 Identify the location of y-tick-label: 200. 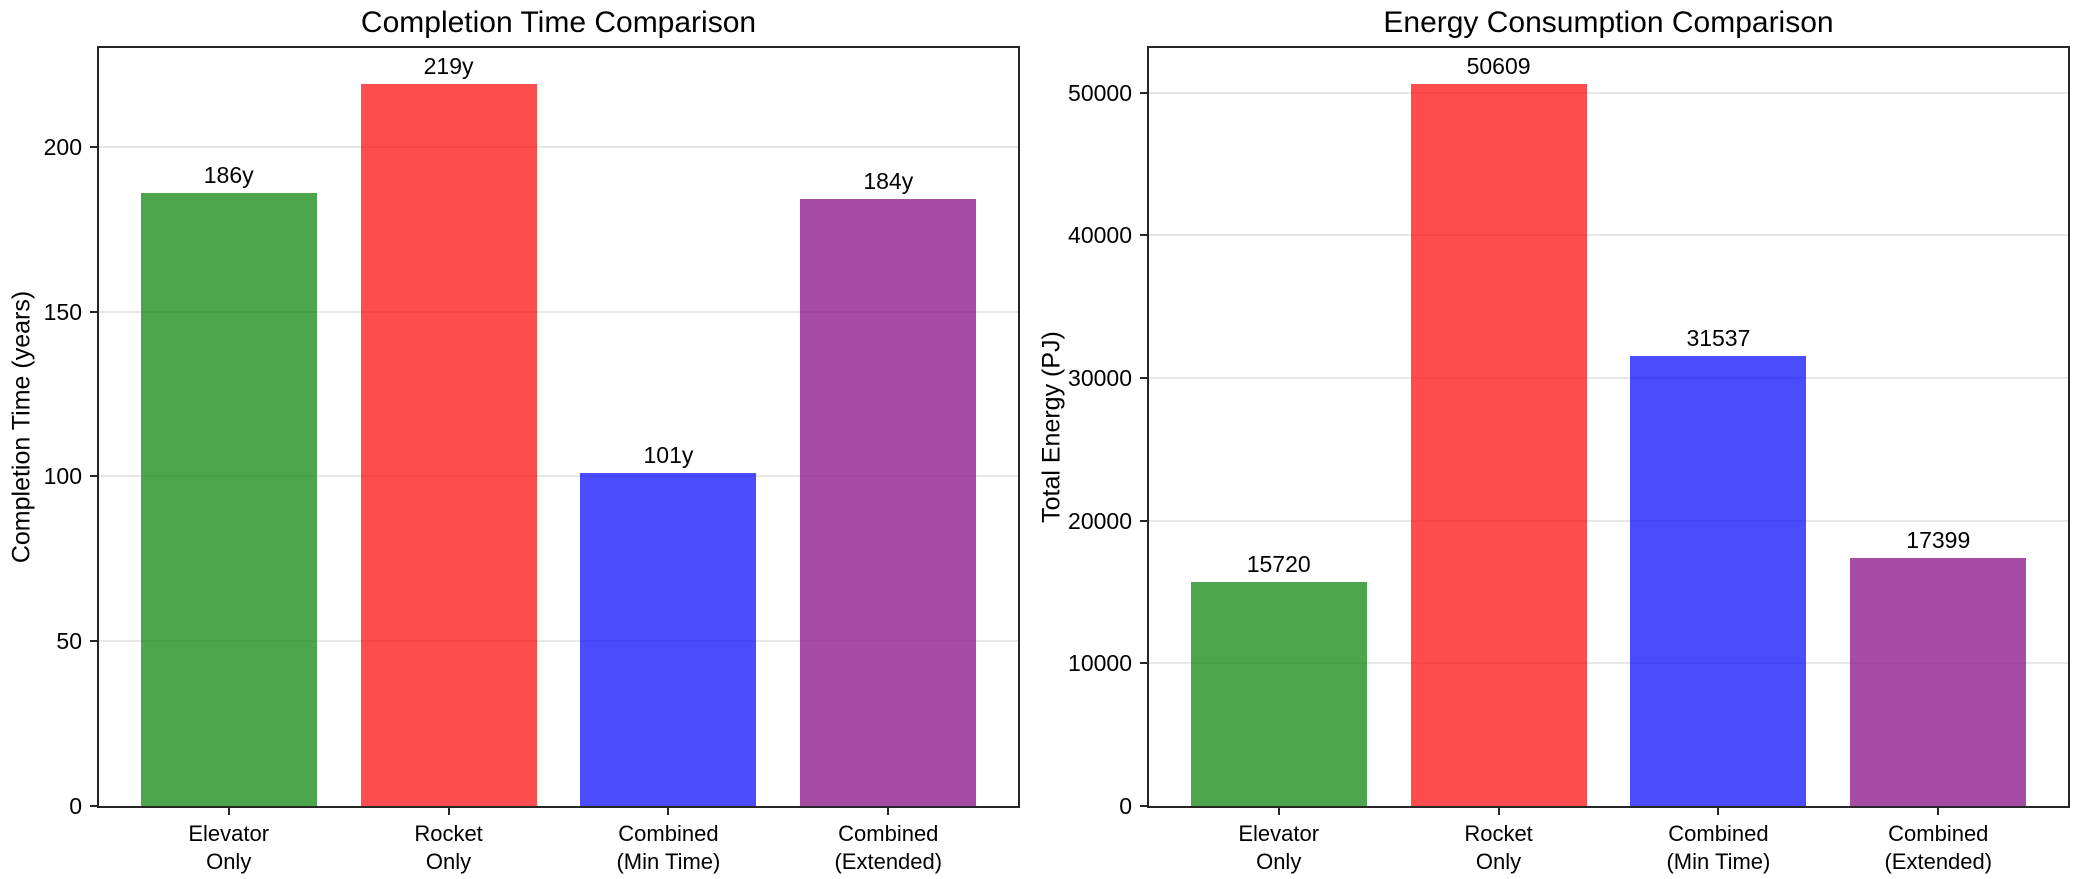
(62, 146).